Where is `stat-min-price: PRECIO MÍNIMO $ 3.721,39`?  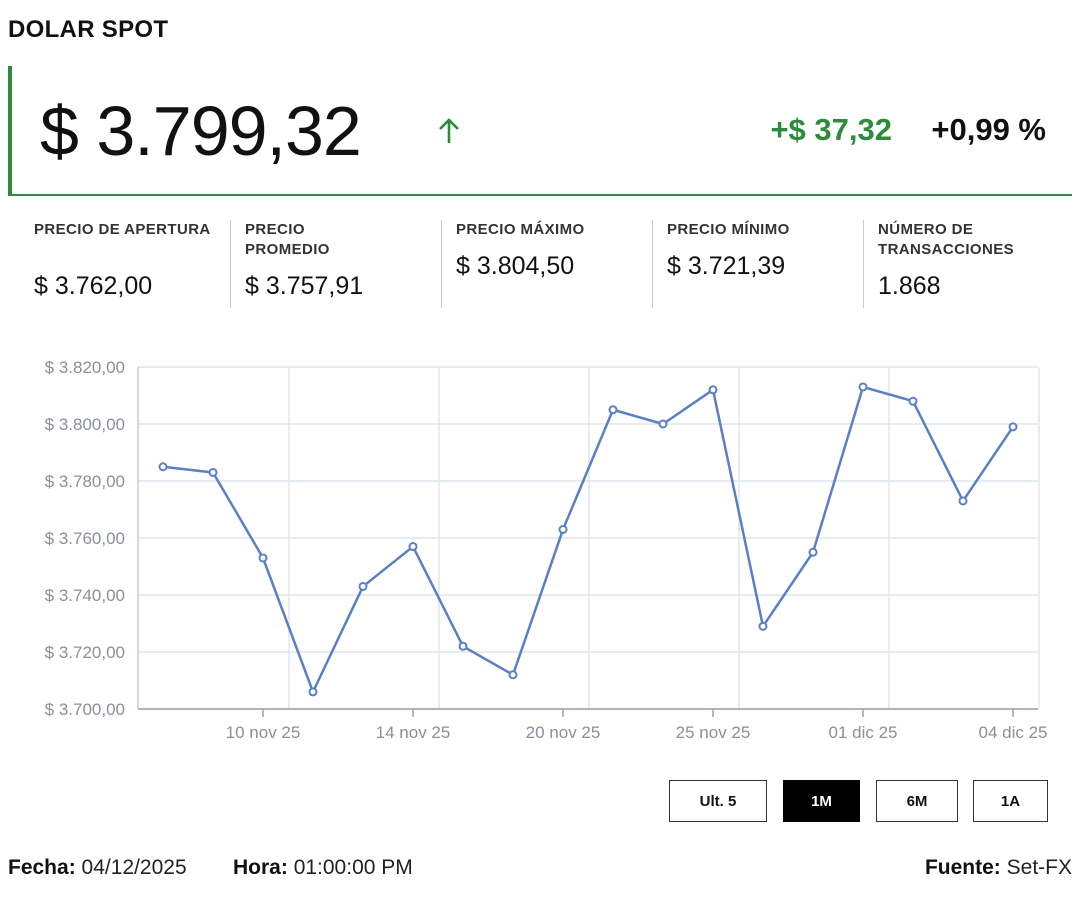
stat-min-price: PRECIO MÍNIMO $ 3.721,39 is located at coordinates (758, 264).